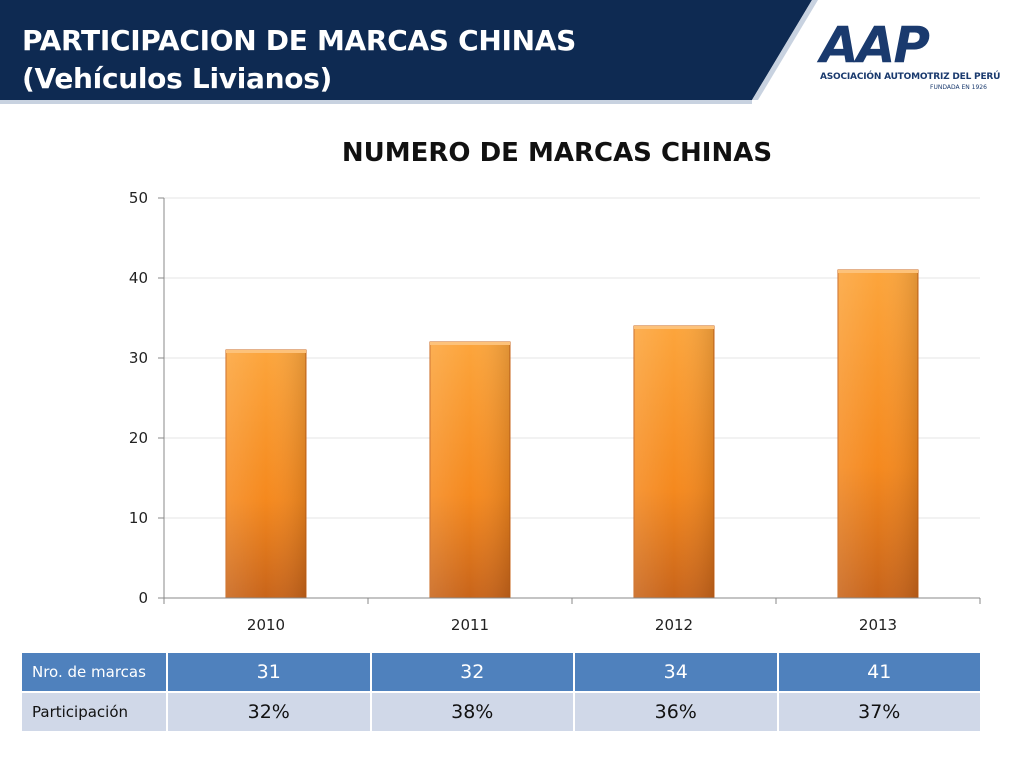 This screenshot has height=768, width=1024. Describe the element at coordinates (266, 474) in the screenshot. I see `bar-shade-2010` at that location.